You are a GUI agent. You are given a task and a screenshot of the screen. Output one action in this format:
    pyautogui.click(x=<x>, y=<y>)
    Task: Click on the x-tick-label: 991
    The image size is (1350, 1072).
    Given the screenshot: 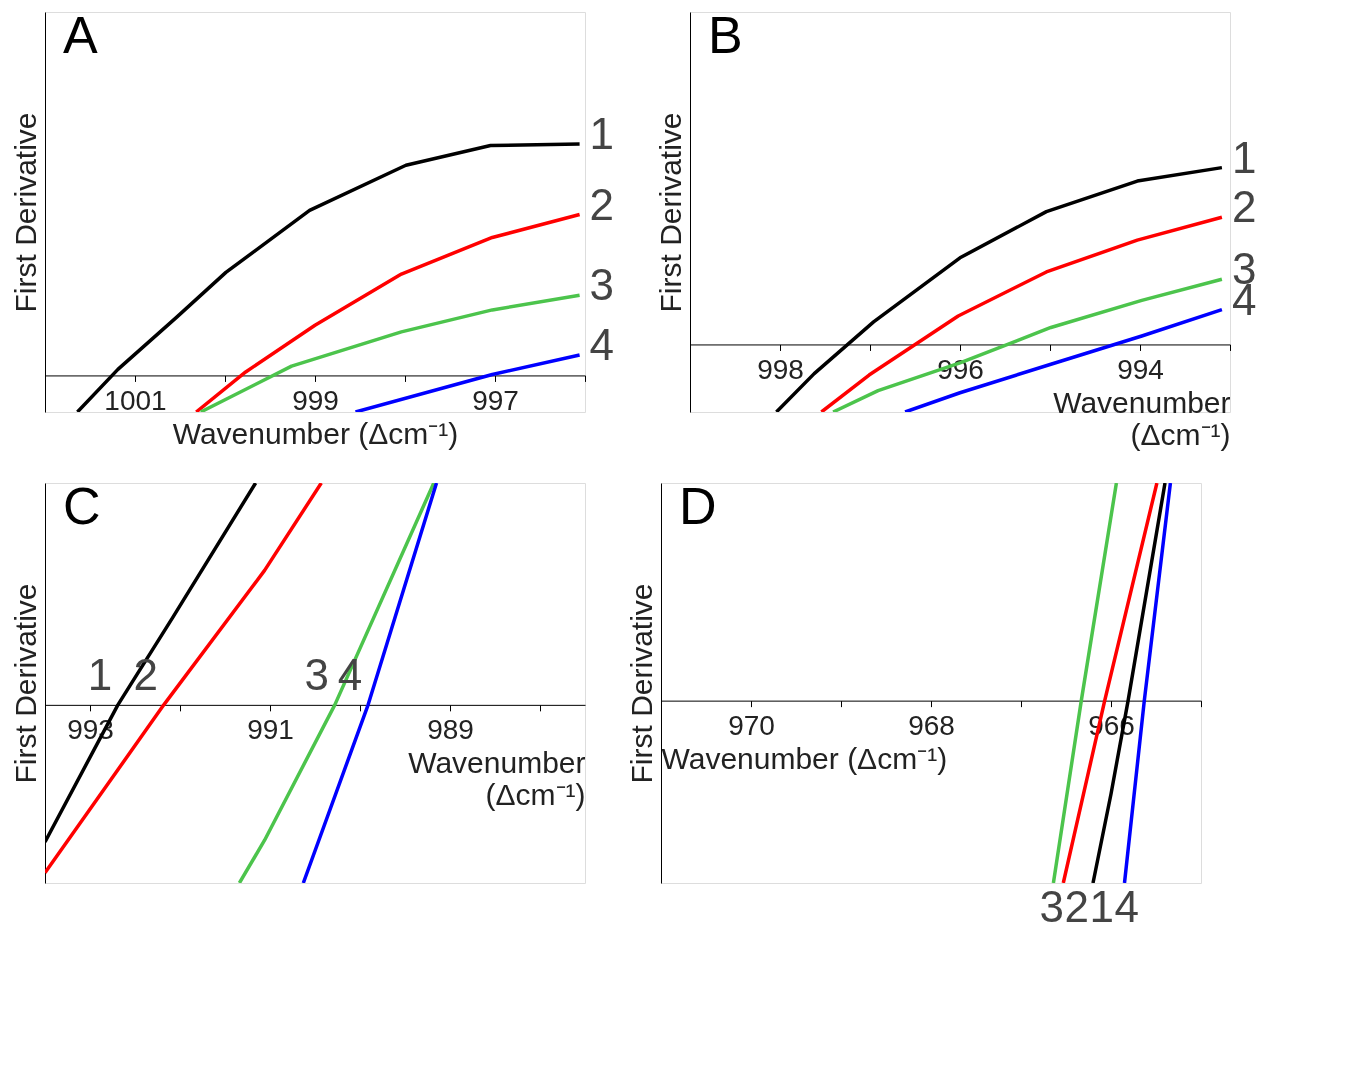 What is the action you would take?
    pyautogui.click(x=270, y=730)
    